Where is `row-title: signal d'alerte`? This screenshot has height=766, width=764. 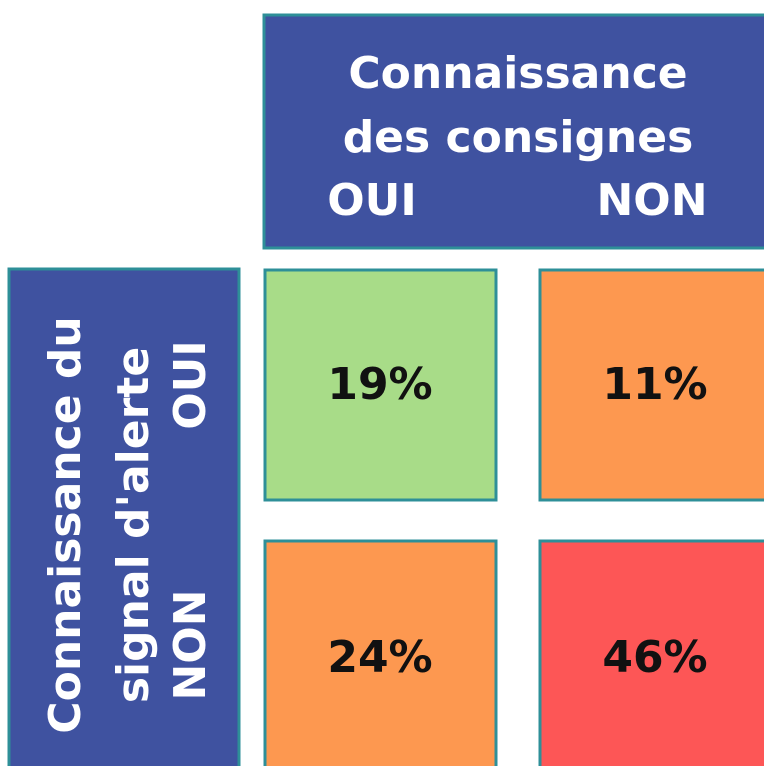 row-title: signal d'alerte is located at coordinates (133, 525).